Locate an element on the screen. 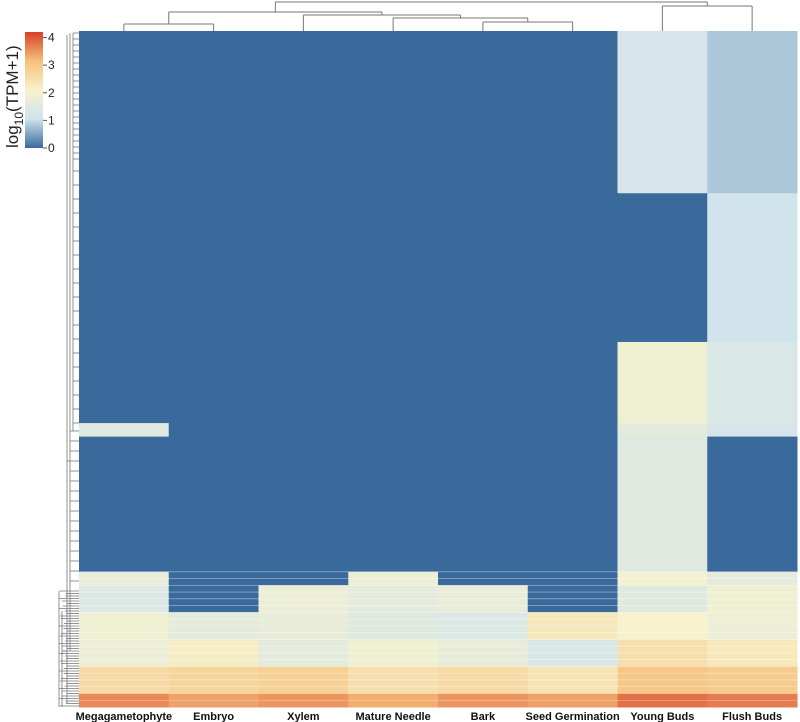 The image size is (800, 722). column-label: Bark is located at coordinates (483, 716).